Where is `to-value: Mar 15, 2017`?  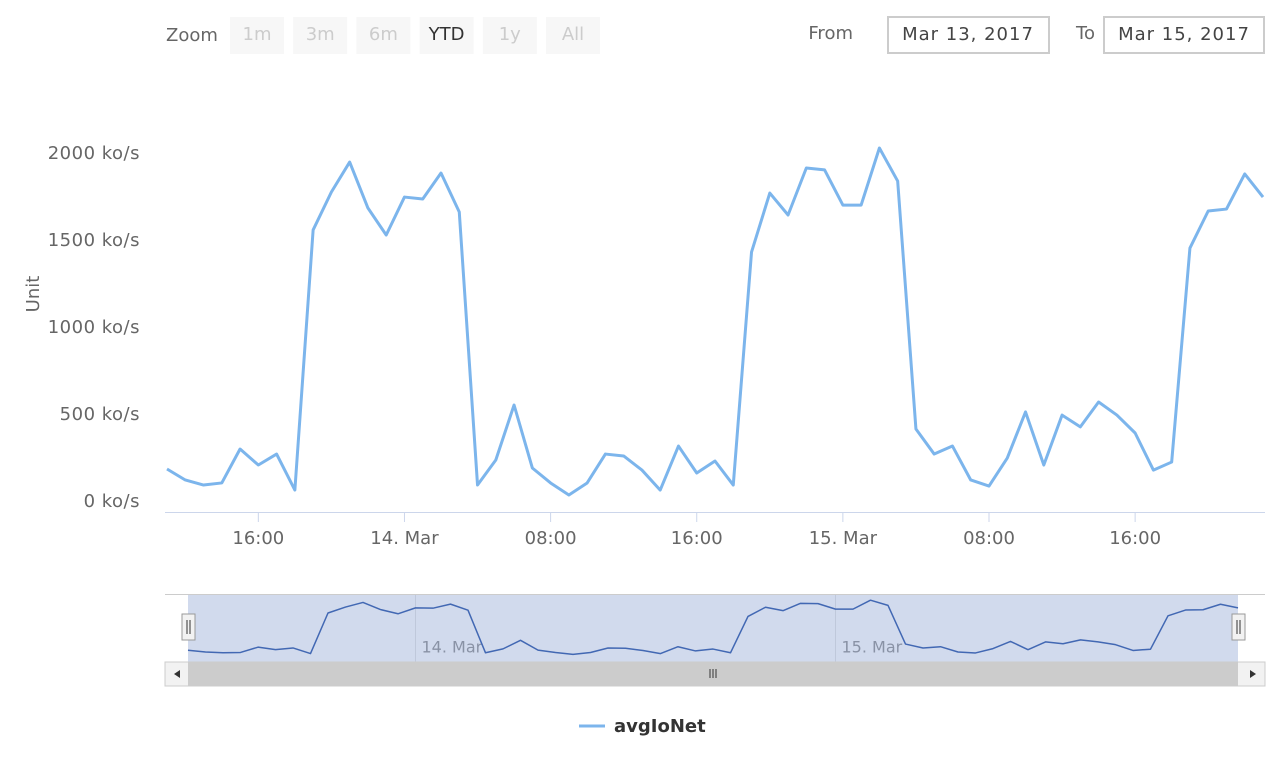 to-value: Mar 15, 2017 is located at coordinates (1184, 34).